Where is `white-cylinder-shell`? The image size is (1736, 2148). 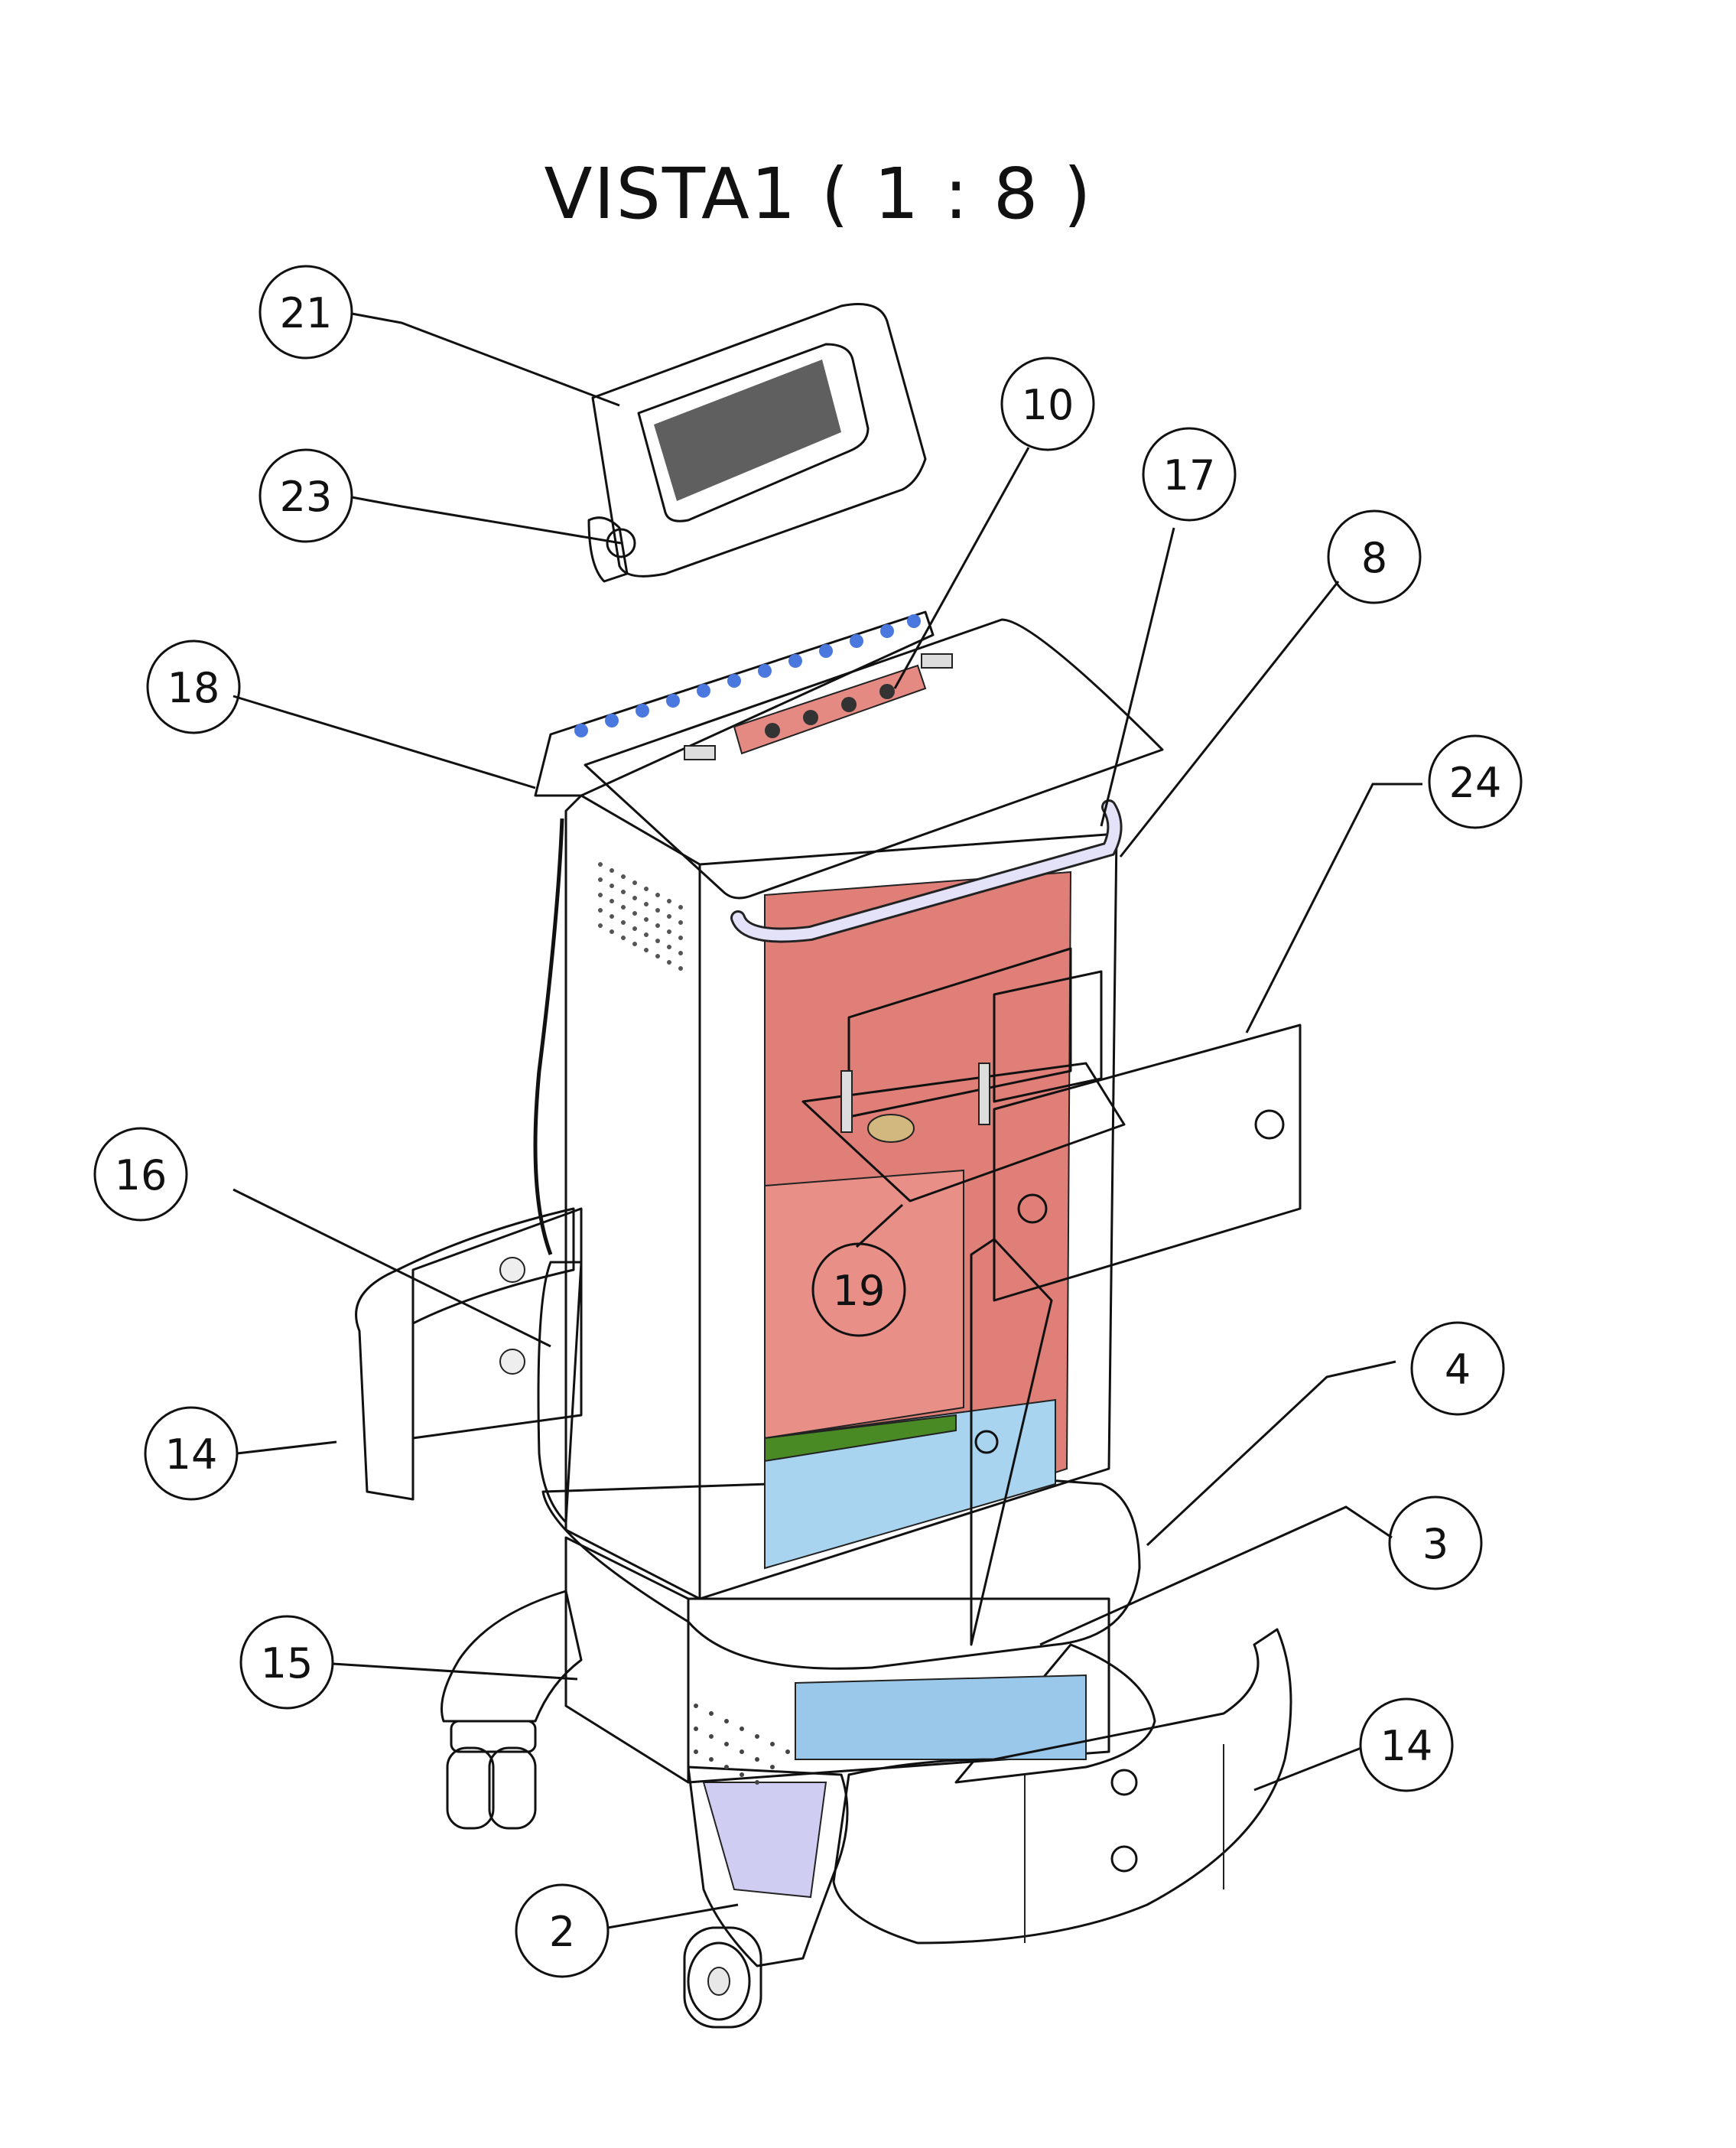 white-cylinder-shell is located at coordinates (560, 1392).